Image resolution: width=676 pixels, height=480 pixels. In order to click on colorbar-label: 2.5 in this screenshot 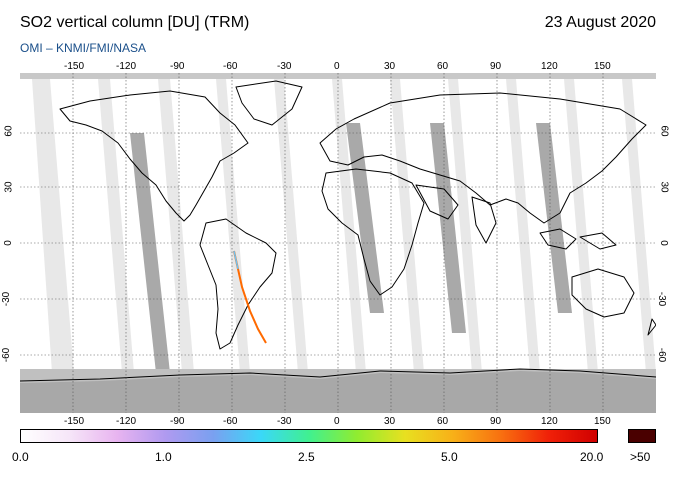, I will do `click(306, 457)`.